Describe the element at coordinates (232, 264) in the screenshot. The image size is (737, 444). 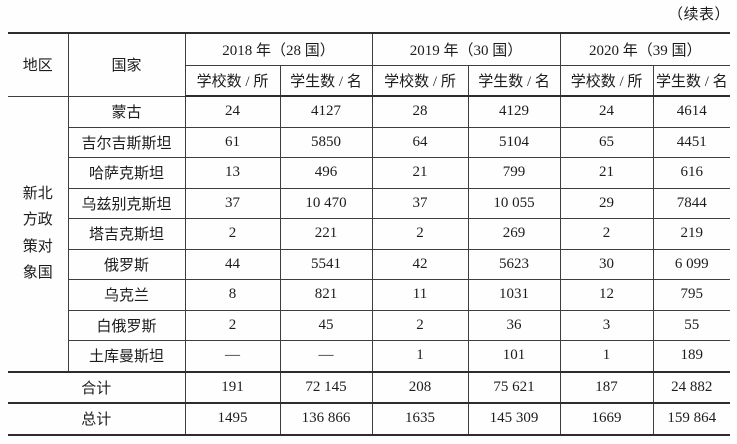
I see `schools-value-cell: 44` at that location.